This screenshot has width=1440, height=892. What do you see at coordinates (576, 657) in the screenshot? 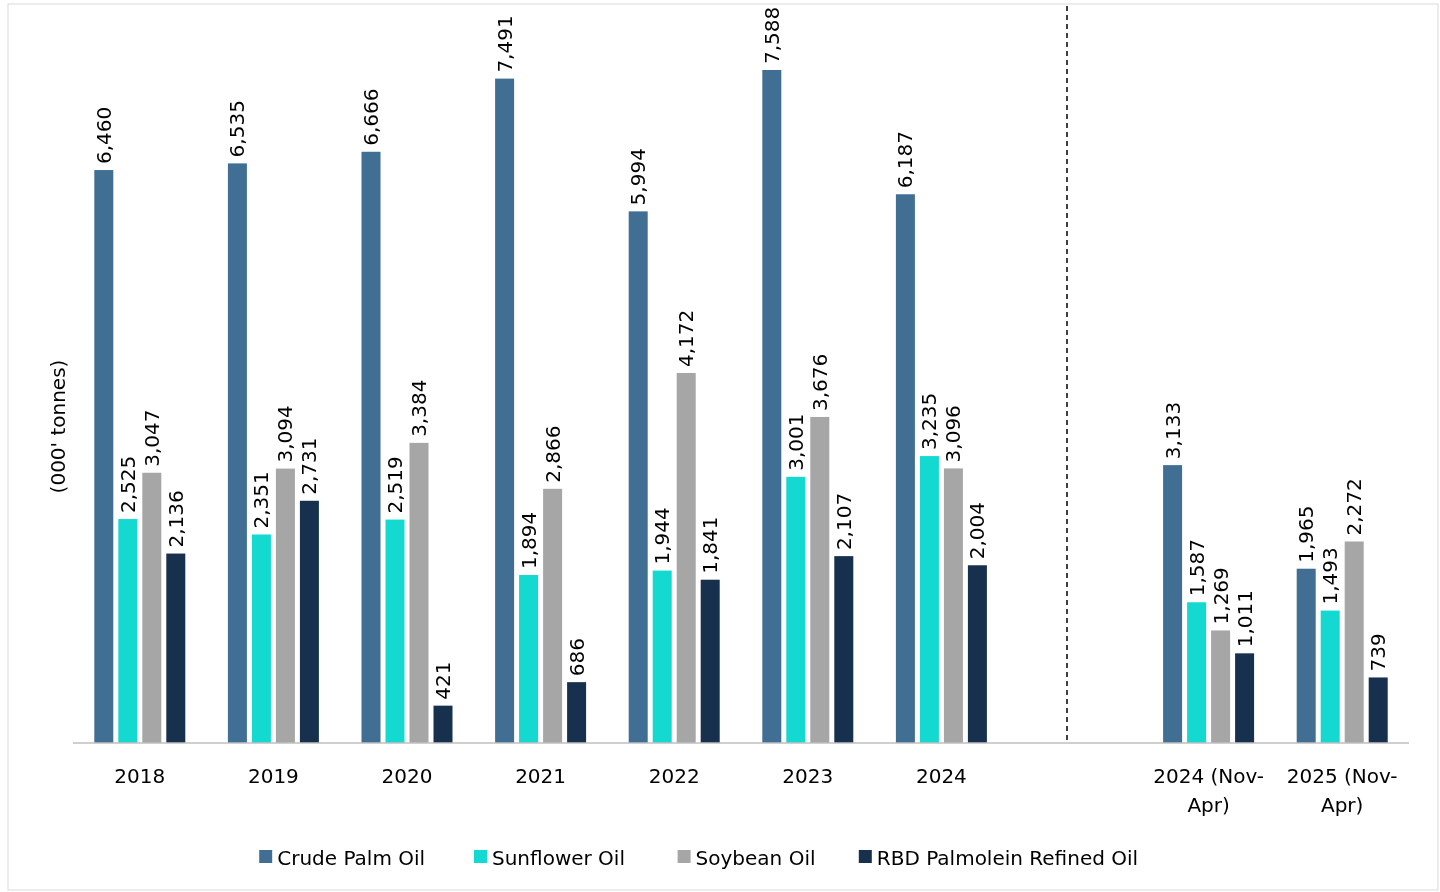
I see `data-label: 686` at bounding box center [576, 657].